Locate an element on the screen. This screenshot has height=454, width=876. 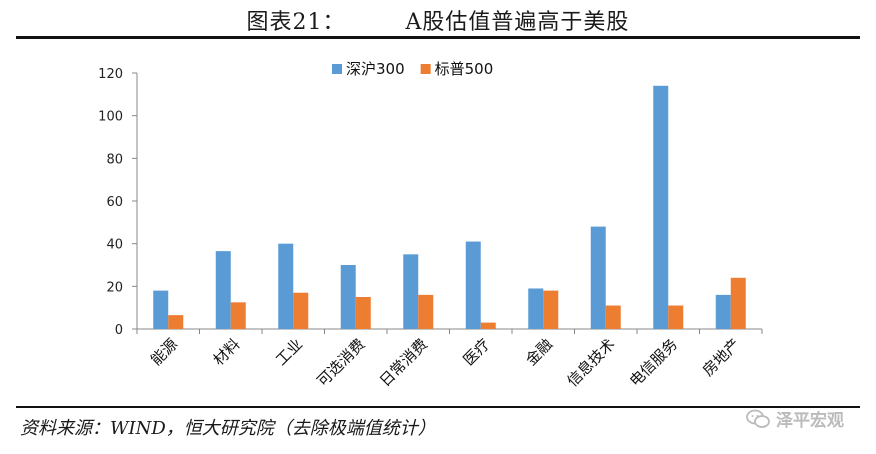
y-tick-label: 20 is located at coordinates (114, 287).